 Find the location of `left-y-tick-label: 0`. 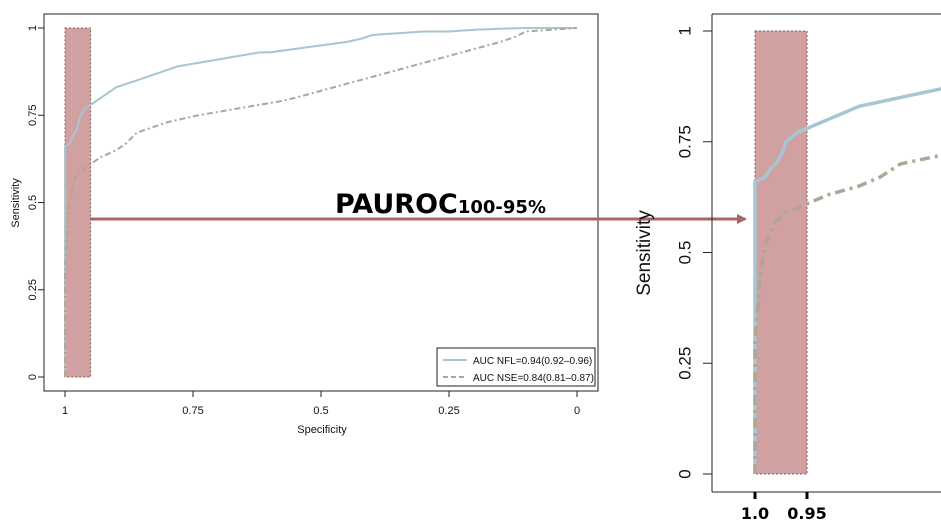

left-y-tick-label: 0 is located at coordinates (33, 377).